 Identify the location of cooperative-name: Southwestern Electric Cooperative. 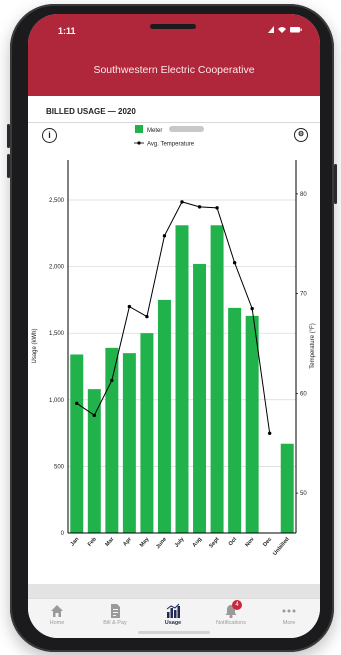
(174, 70).